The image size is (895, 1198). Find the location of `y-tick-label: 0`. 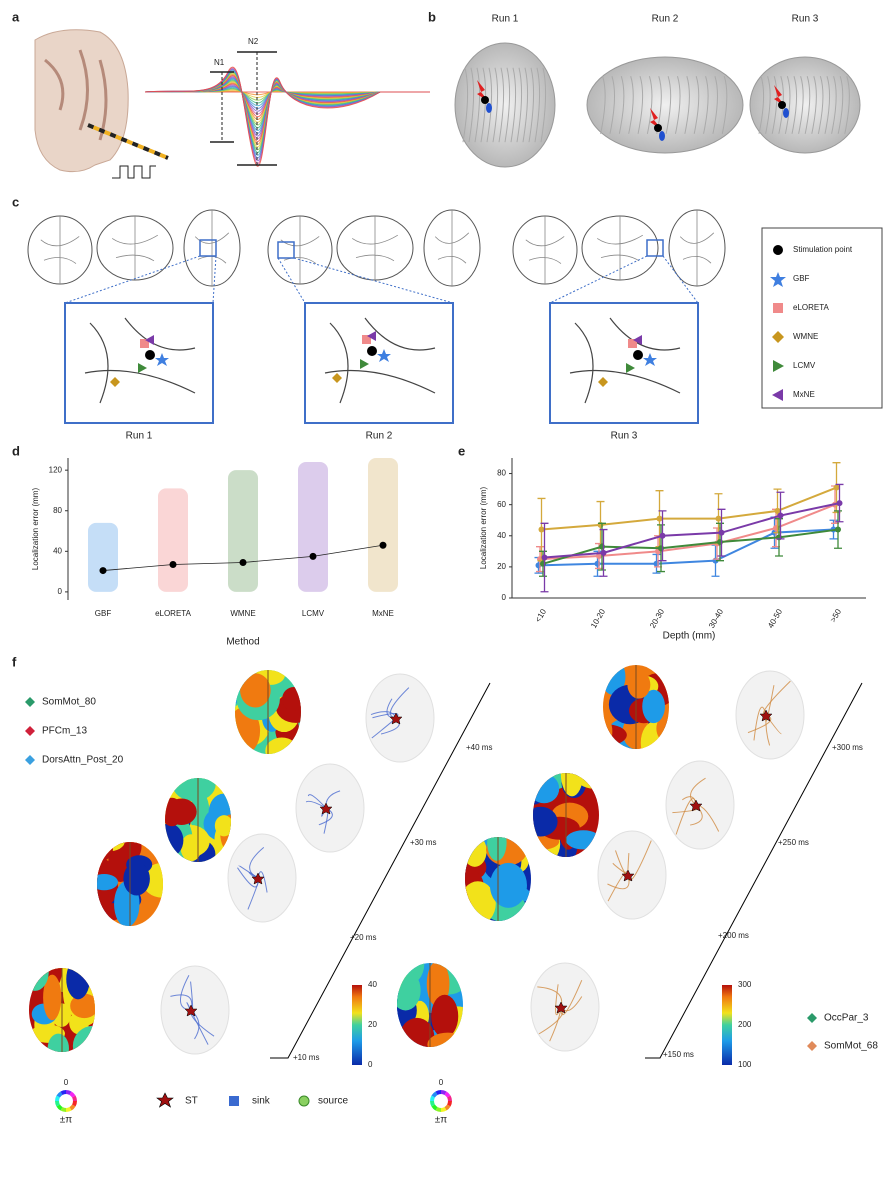

y-tick-label: 0 is located at coordinates (60, 591).